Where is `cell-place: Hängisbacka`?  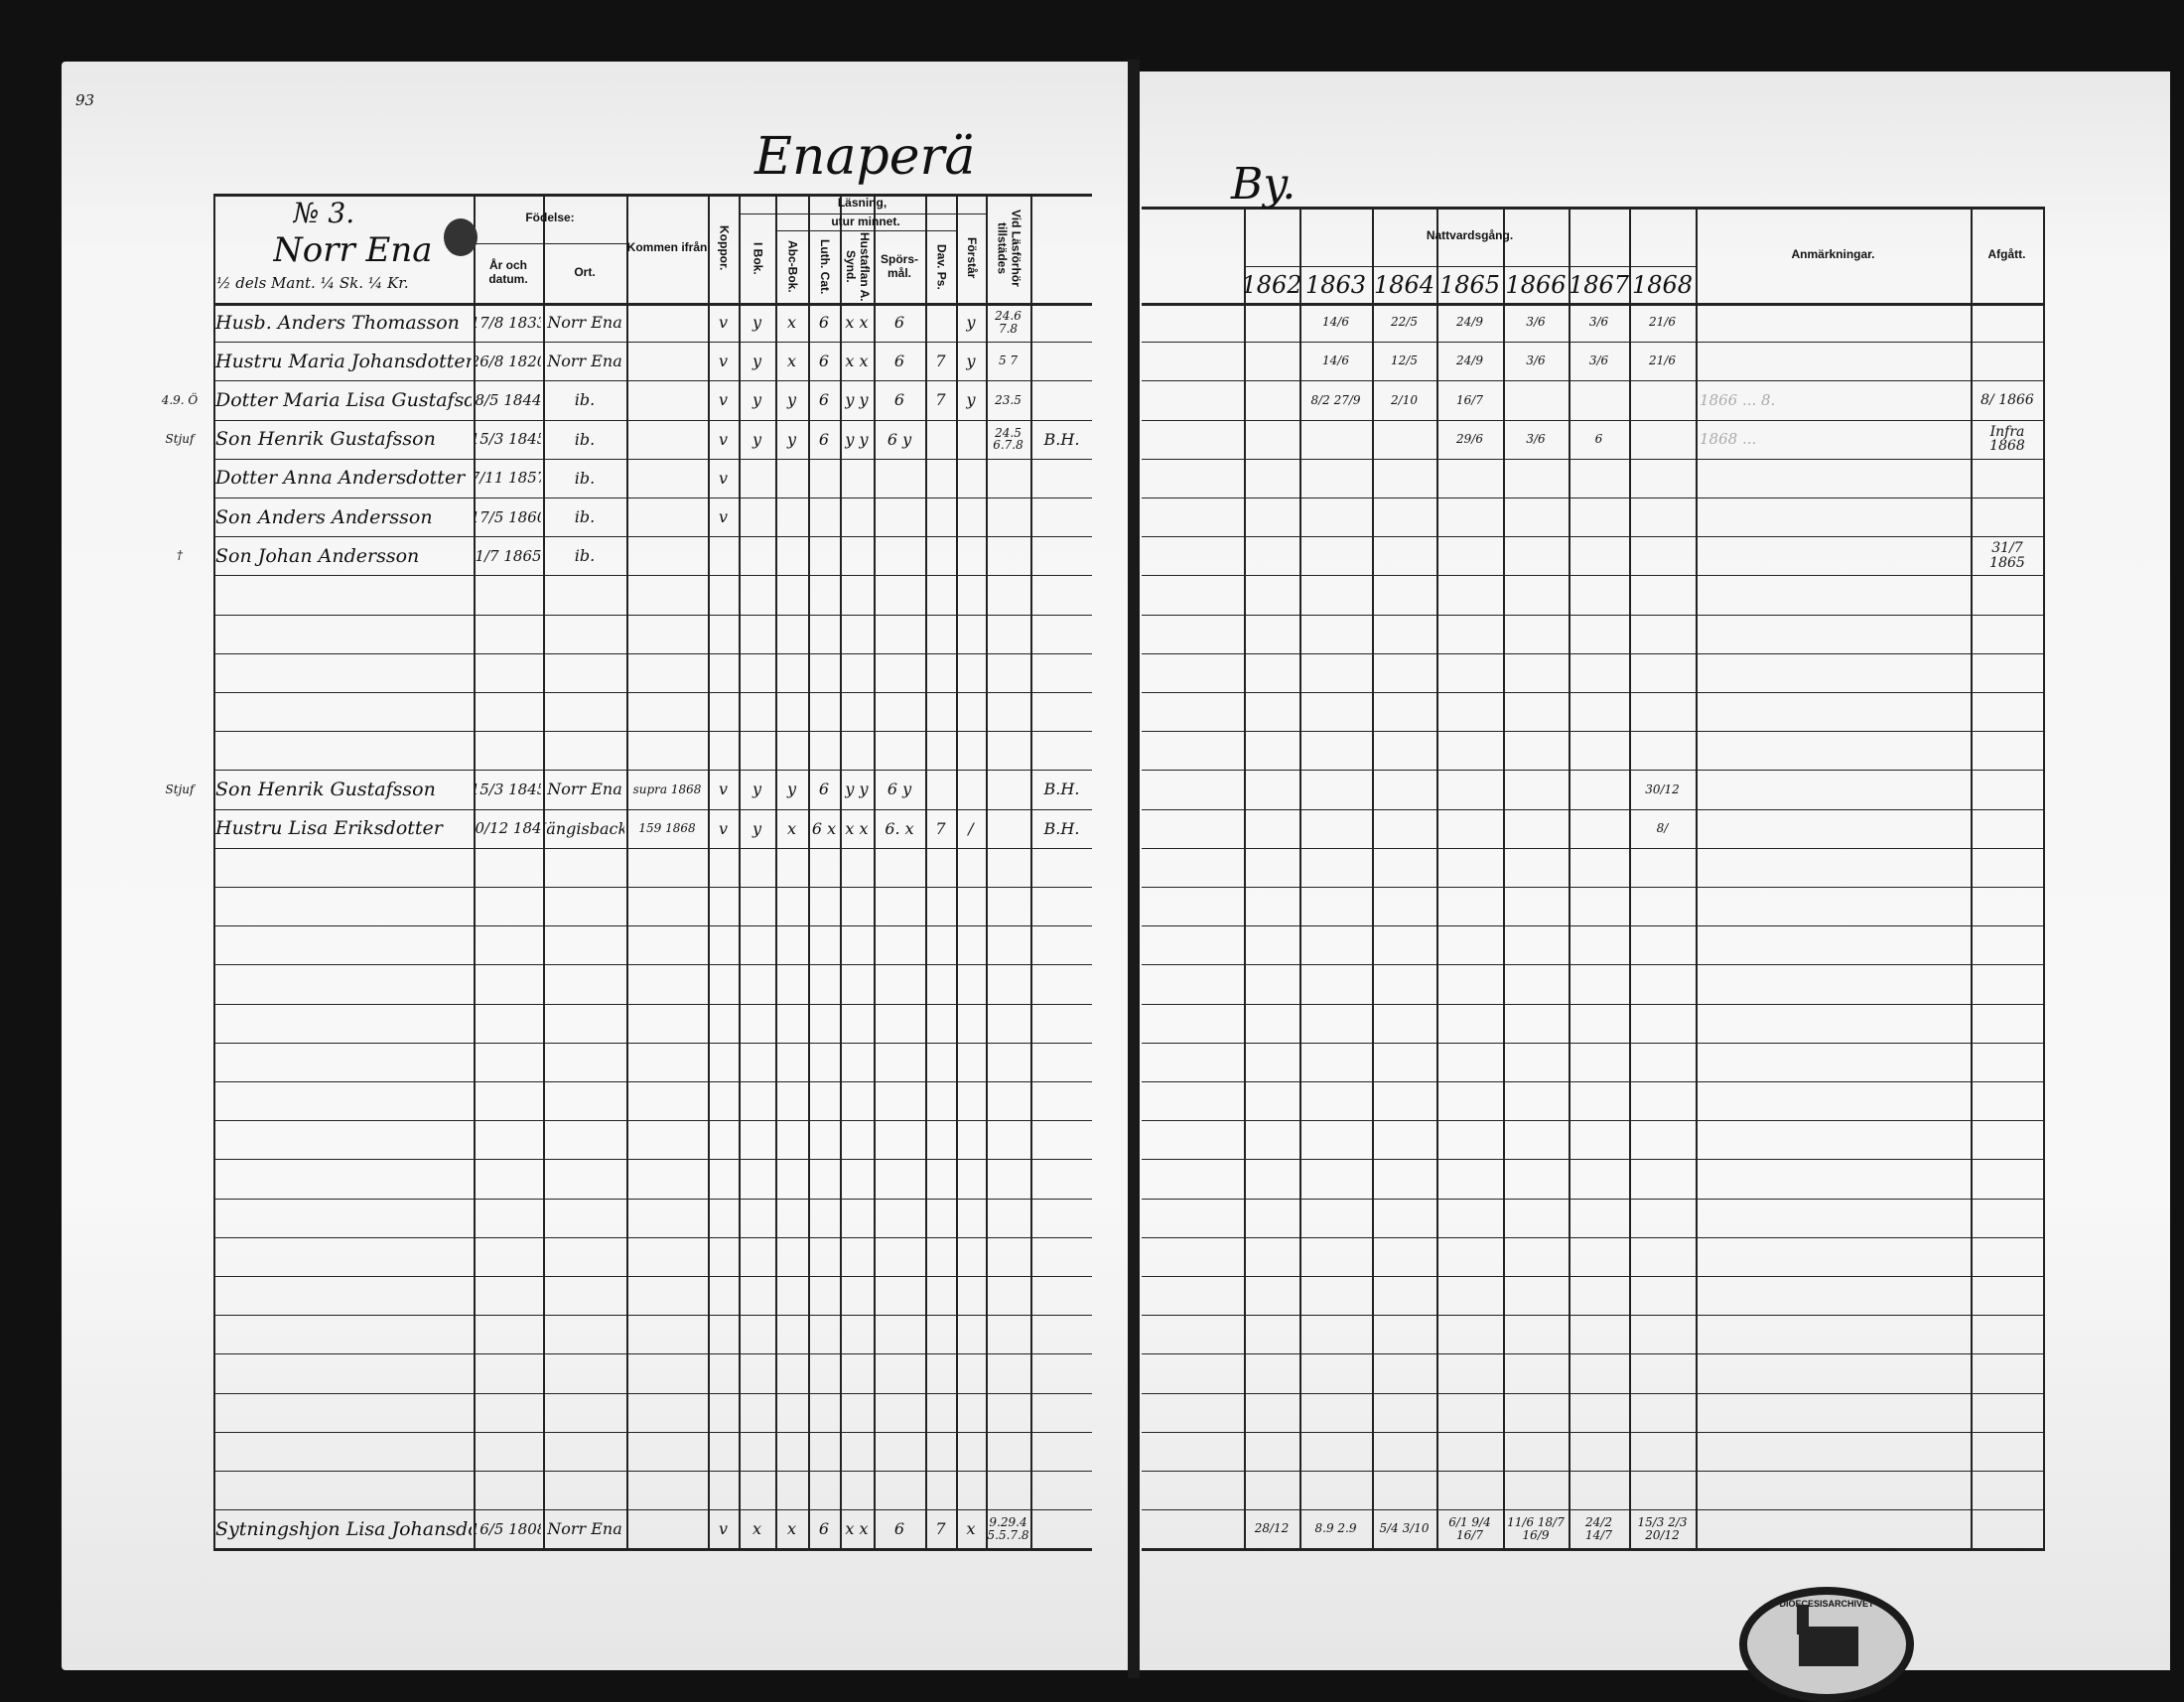
cell-place: Hängisbacka is located at coordinates (584, 828).